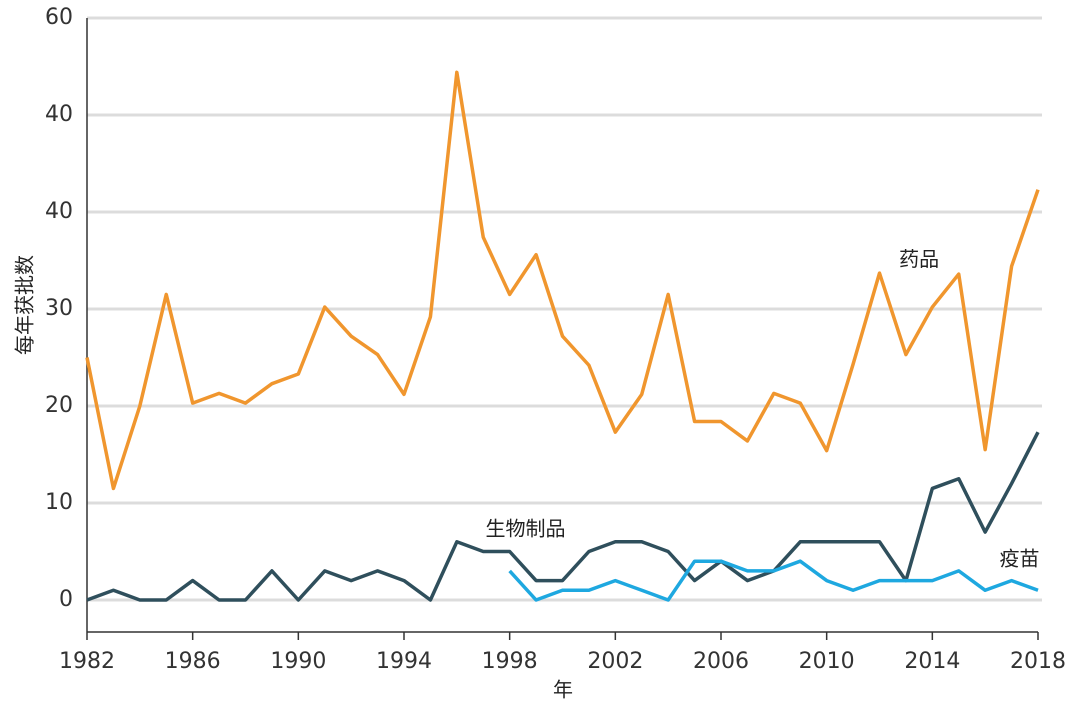 The height and width of the screenshot is (711, 1080). I want to click on y-tick-label: 30, so click(59, 308).